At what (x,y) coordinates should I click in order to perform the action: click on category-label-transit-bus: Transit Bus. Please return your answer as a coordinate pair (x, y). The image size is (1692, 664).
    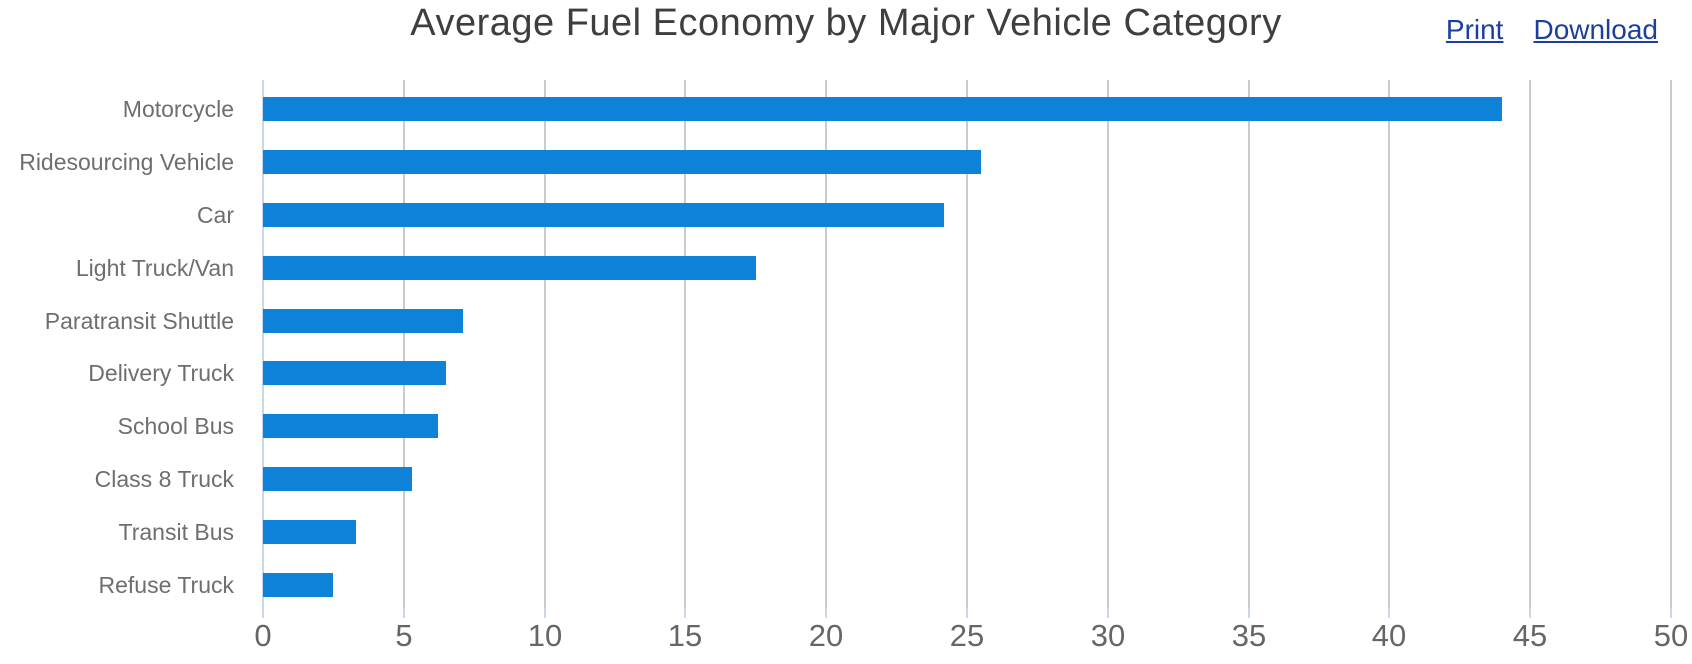
    Looking at the image, I should click on (176, 532).